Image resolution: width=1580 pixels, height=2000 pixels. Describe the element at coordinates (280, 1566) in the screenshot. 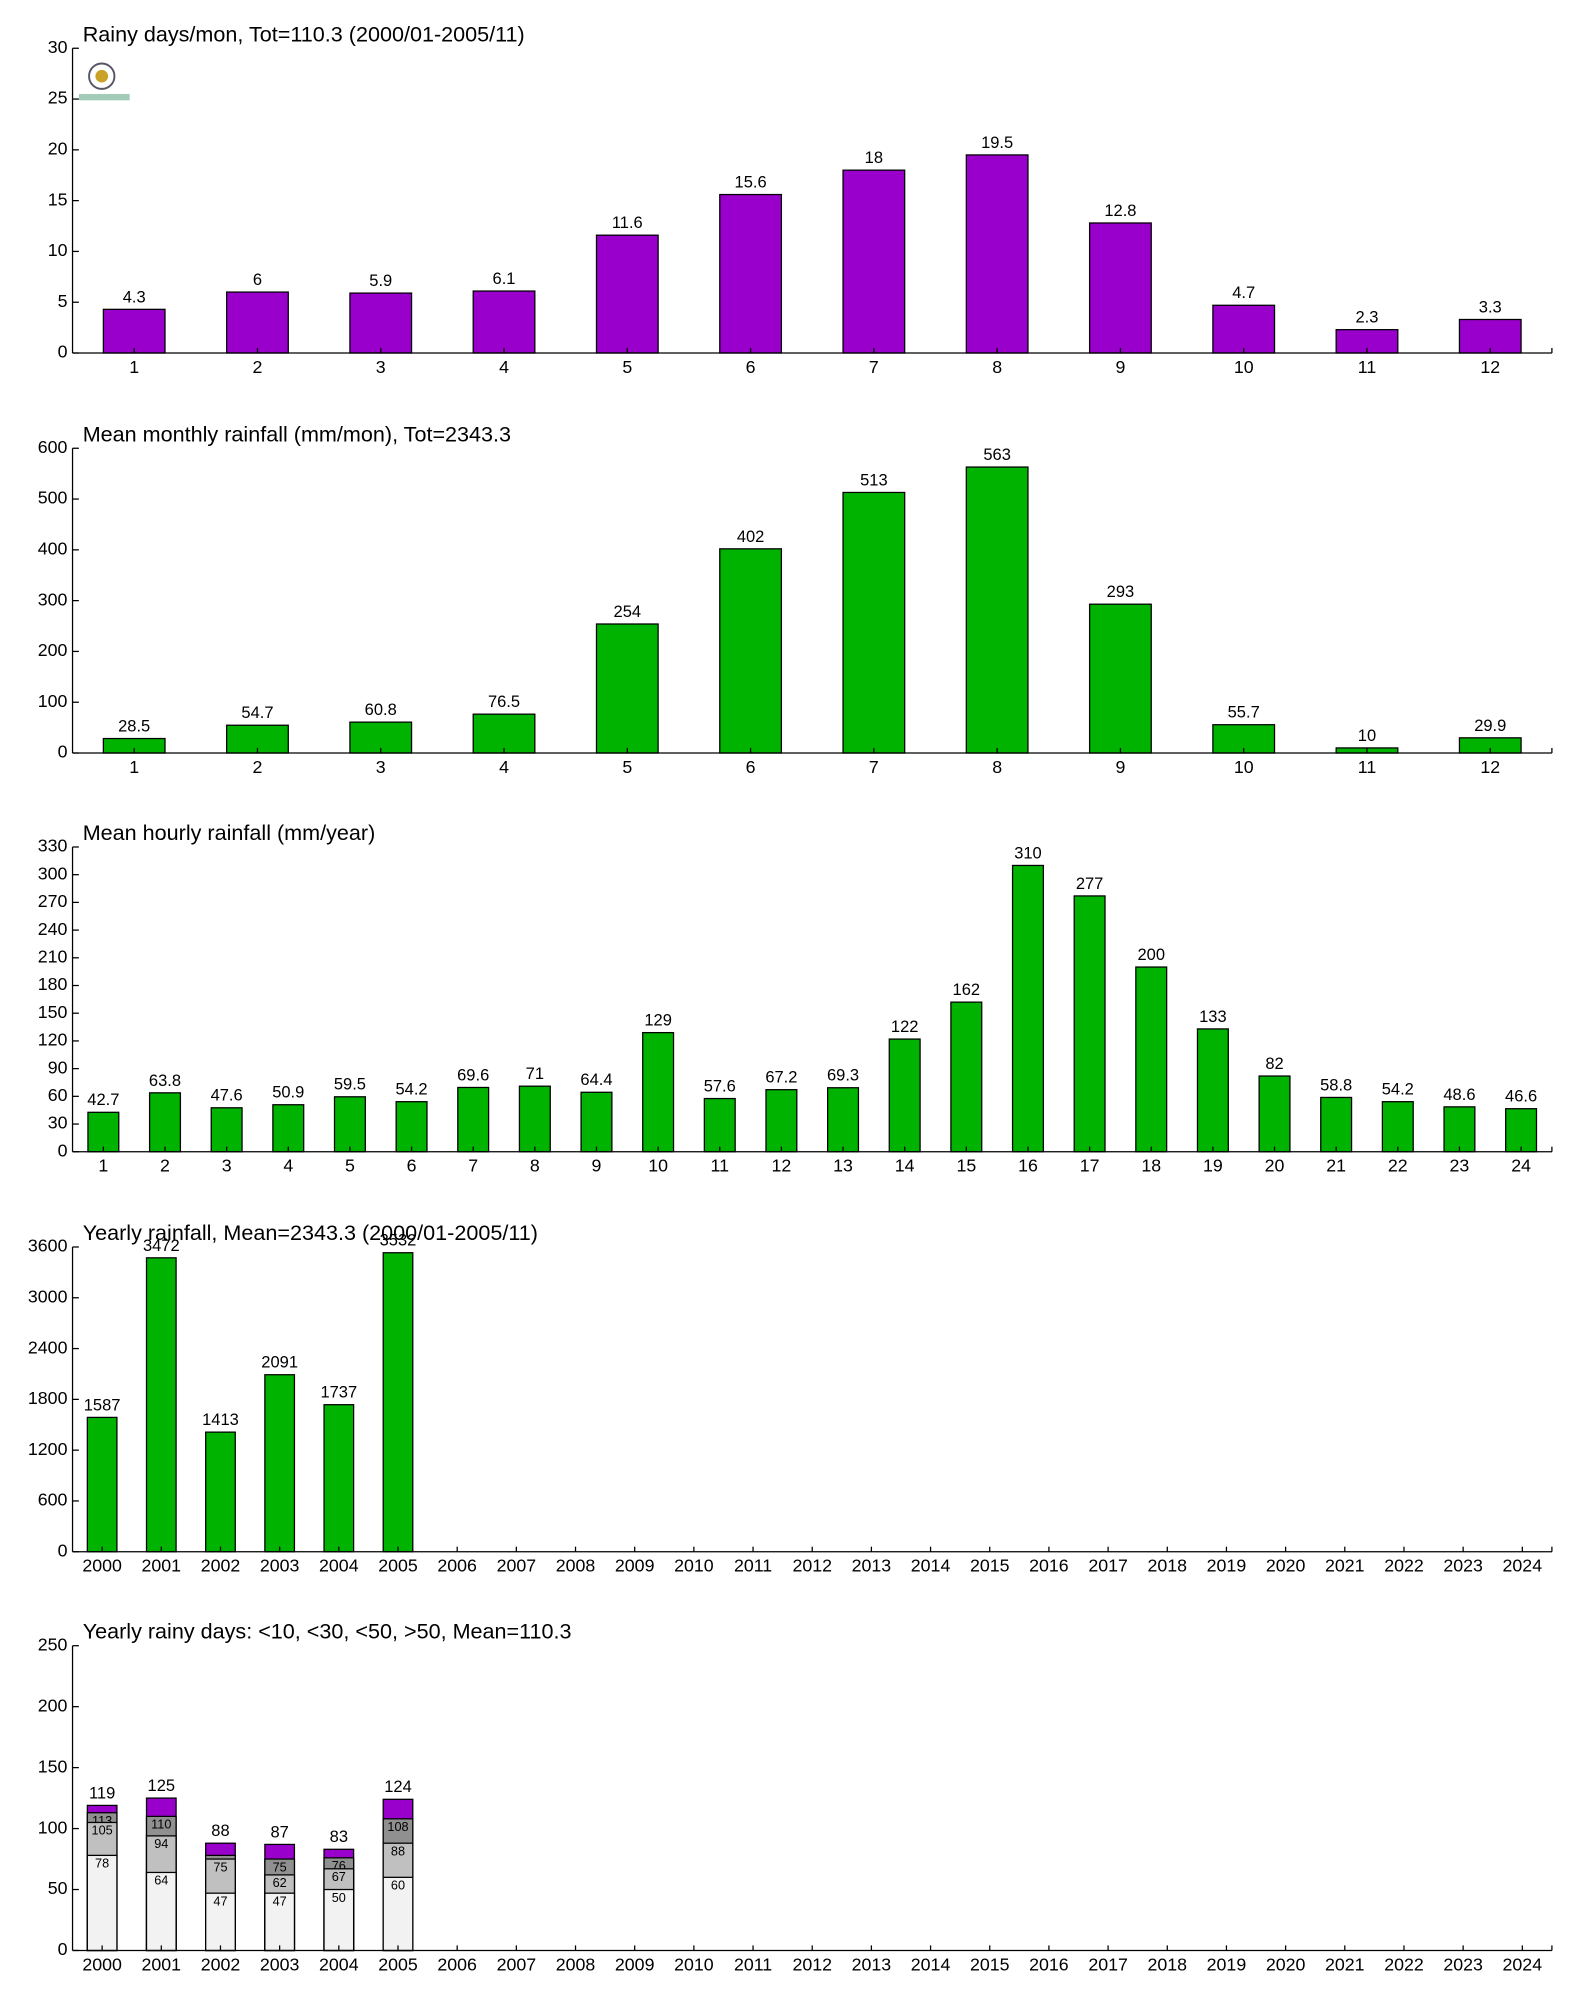

I see `x-tick-label: 2003` at that location.